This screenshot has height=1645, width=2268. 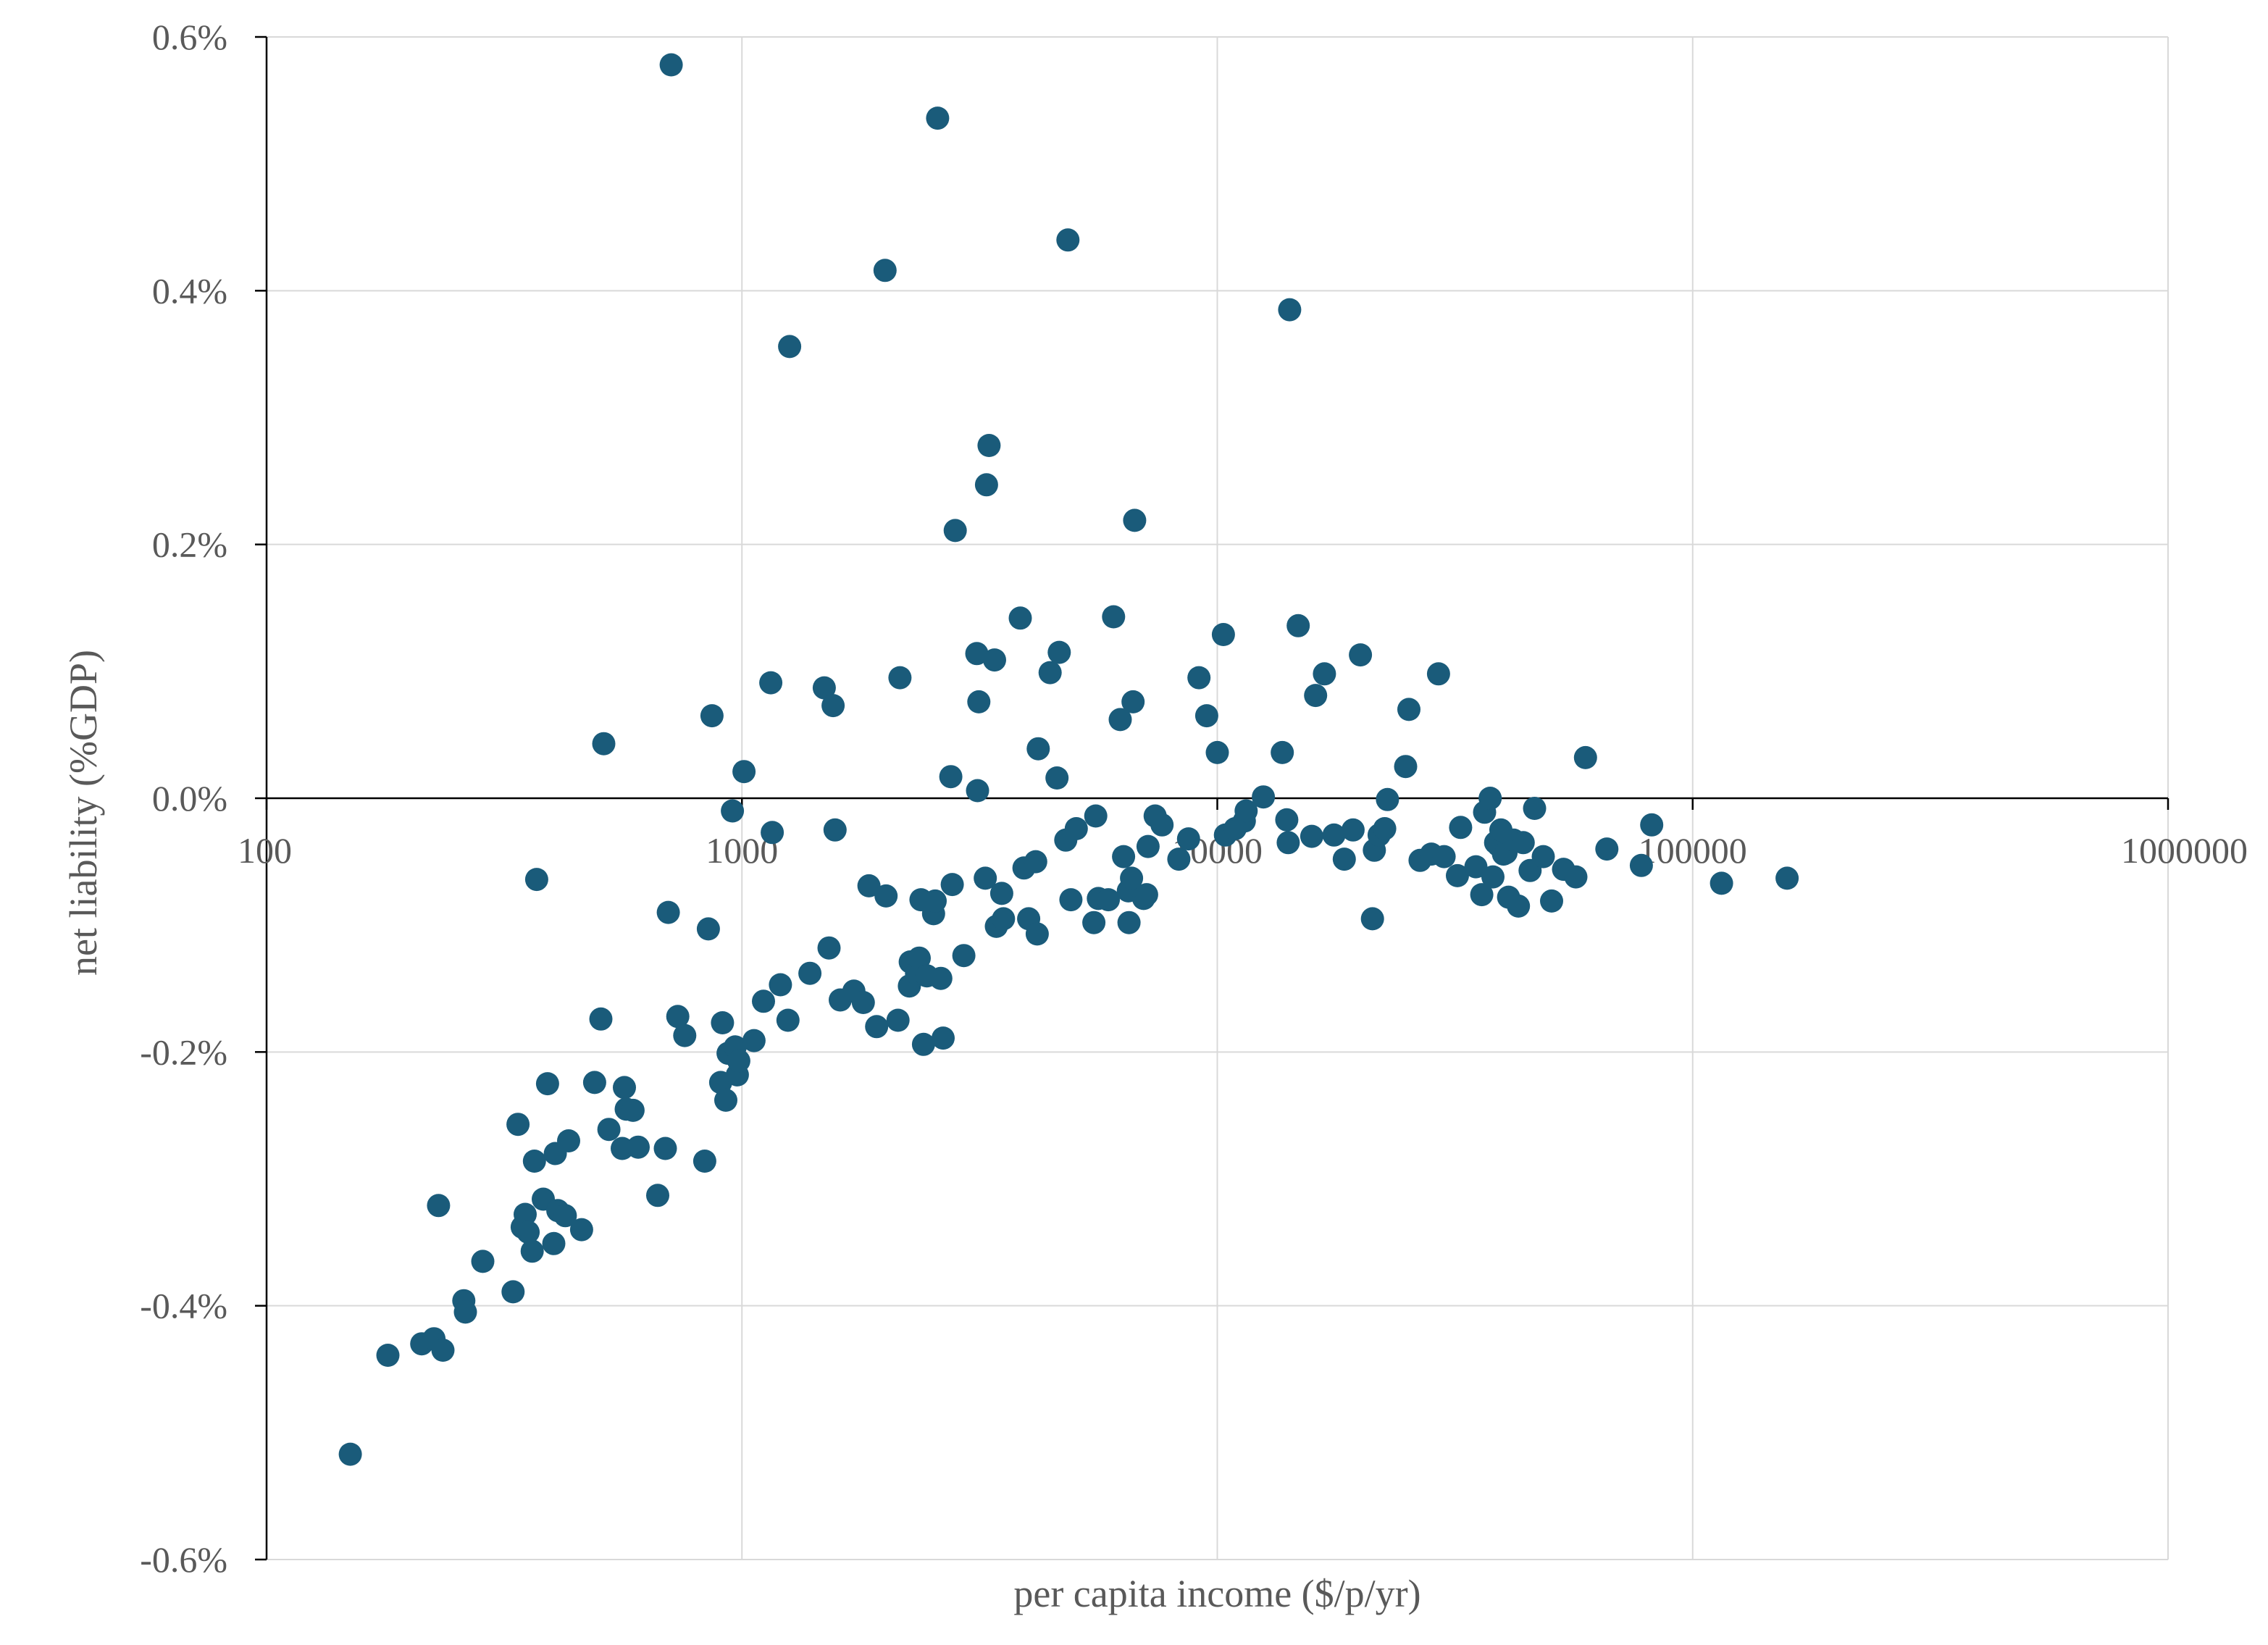 I want to click on x-tick-label: 1000000, so click(x=2185, y=850).